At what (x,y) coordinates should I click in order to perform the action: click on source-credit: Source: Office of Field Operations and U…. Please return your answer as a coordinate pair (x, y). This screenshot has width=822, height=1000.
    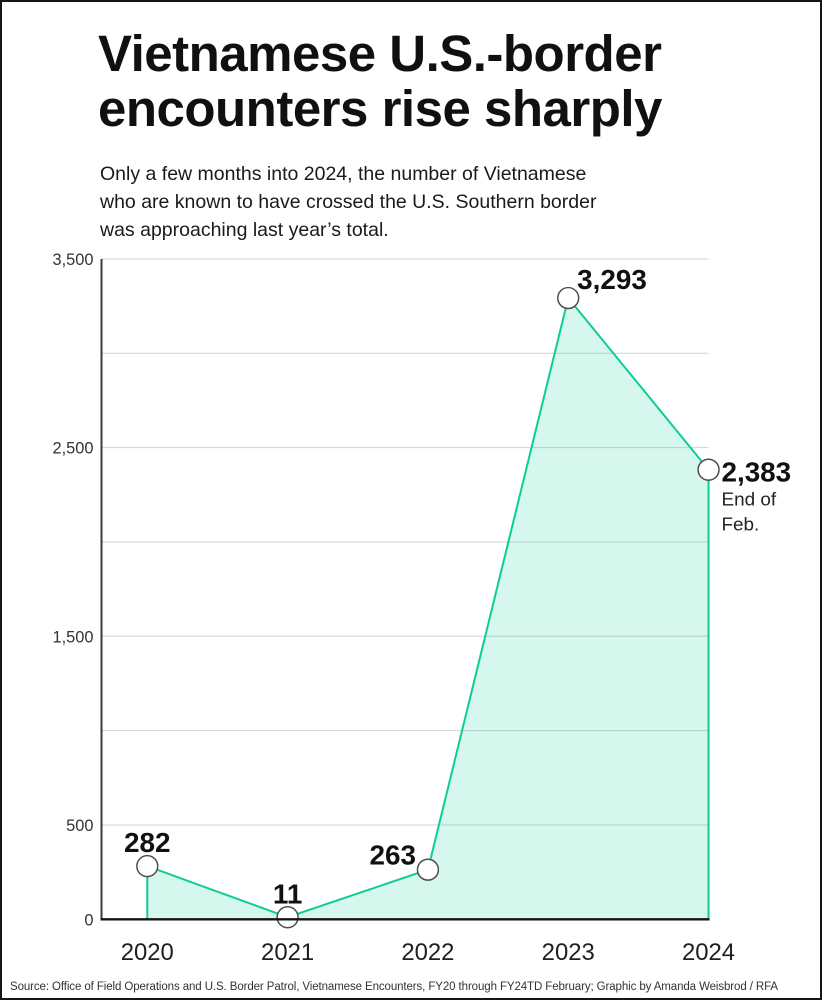
    Looking at the image, I should click on (394, 987).